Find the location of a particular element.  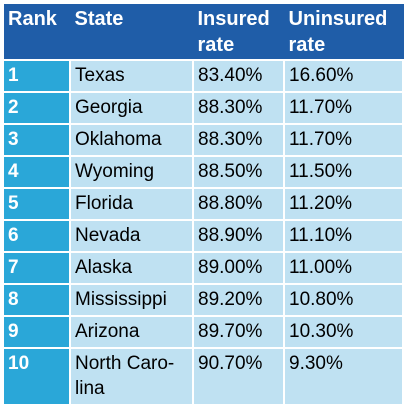

rank-cell: 8 is located at coordinates (37, 299).